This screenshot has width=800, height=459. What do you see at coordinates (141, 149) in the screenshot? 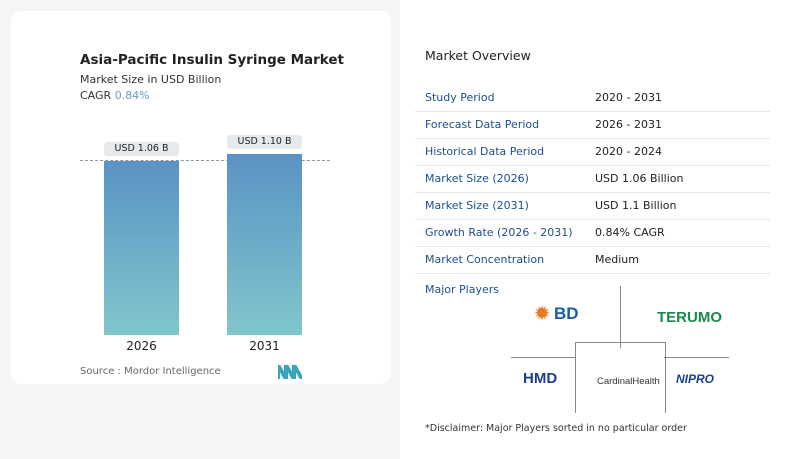
I see `data-label: USD 1.06 B` at bounding box center [141, 149].